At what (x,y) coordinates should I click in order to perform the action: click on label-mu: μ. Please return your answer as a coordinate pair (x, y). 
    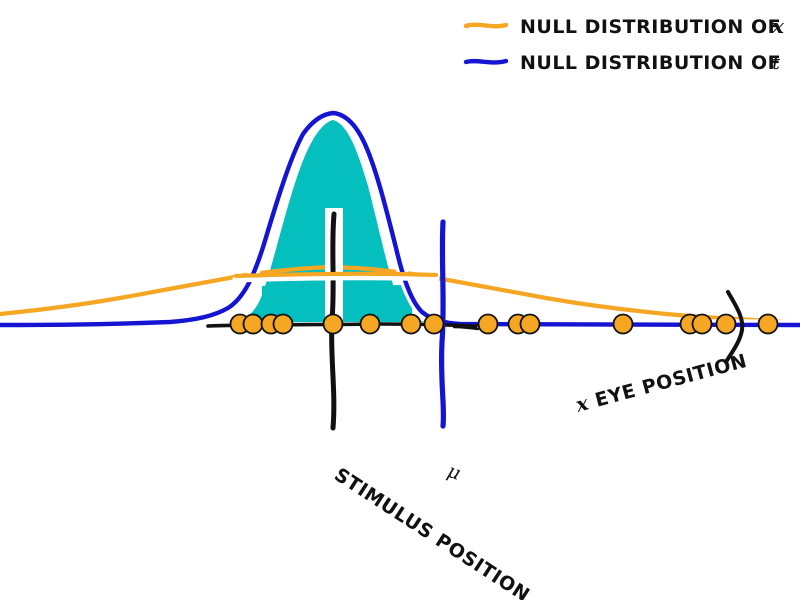
    Looking at the image, I should click on (453, 472).